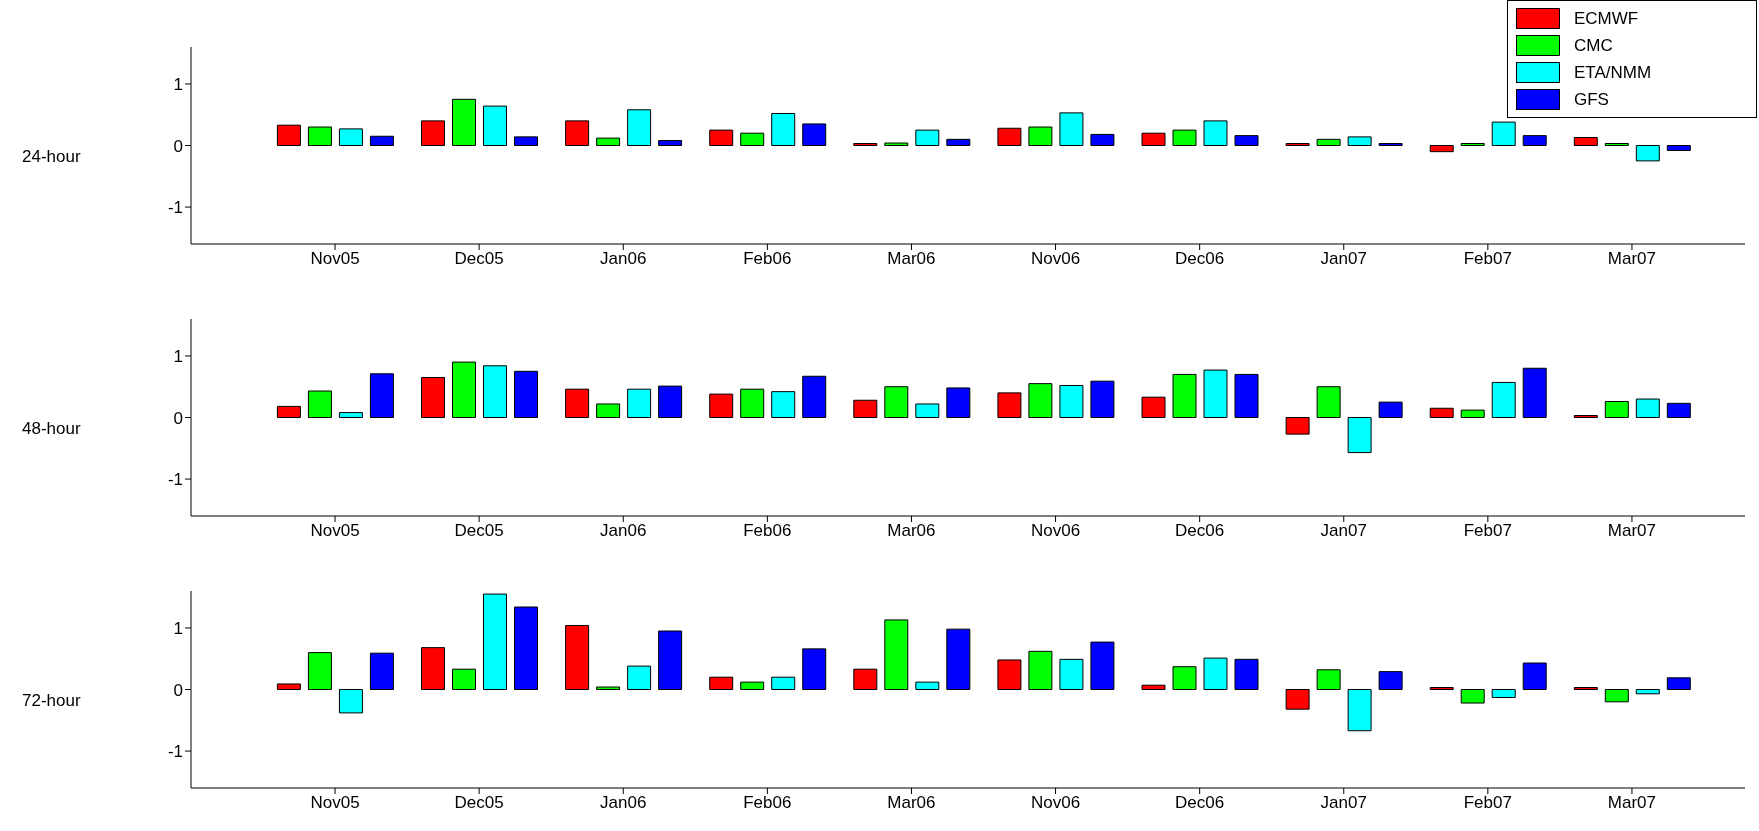 Image resolution: width=1759 pixels, height=831 pixels. I want to click on x-tick-label: Dec05, so click(479, 531).